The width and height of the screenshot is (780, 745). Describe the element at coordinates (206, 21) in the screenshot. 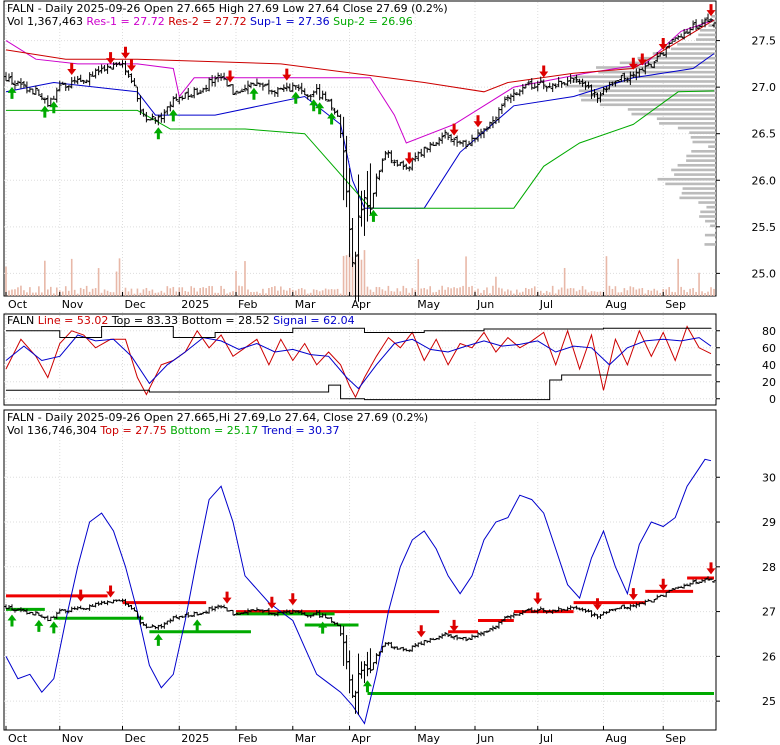

I see `info-segment: Res-2 = 27.72` at that location.